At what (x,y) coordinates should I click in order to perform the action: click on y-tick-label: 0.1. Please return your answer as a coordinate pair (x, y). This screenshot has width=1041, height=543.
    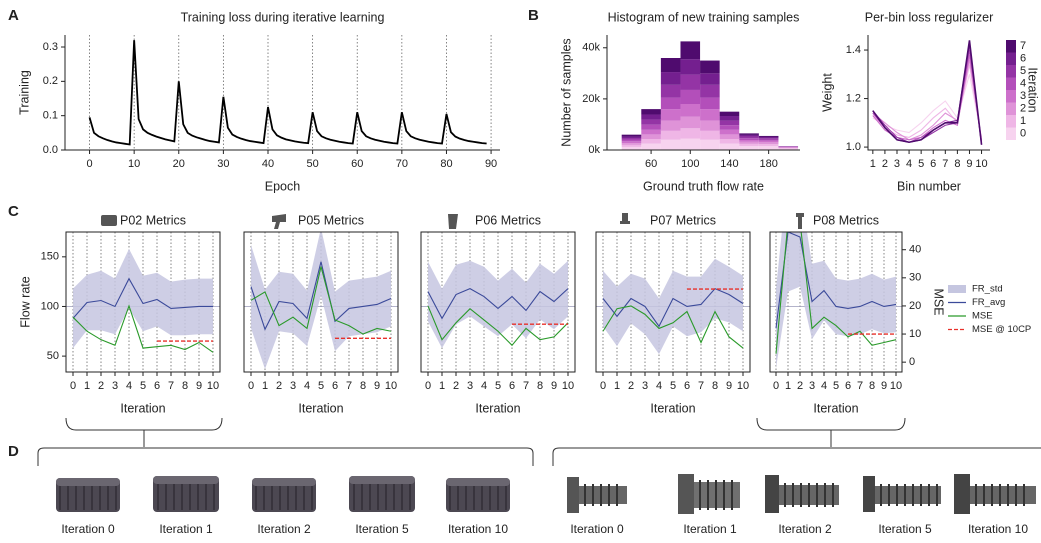
    Looking at the image, I should click on (50, 116).